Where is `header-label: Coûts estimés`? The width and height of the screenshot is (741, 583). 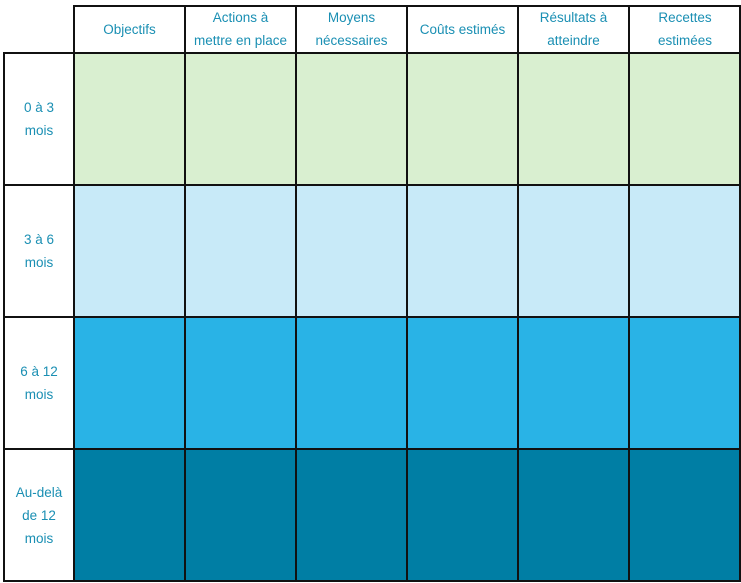
header-label: Coûts estimés is located at coordinates (462, 29).